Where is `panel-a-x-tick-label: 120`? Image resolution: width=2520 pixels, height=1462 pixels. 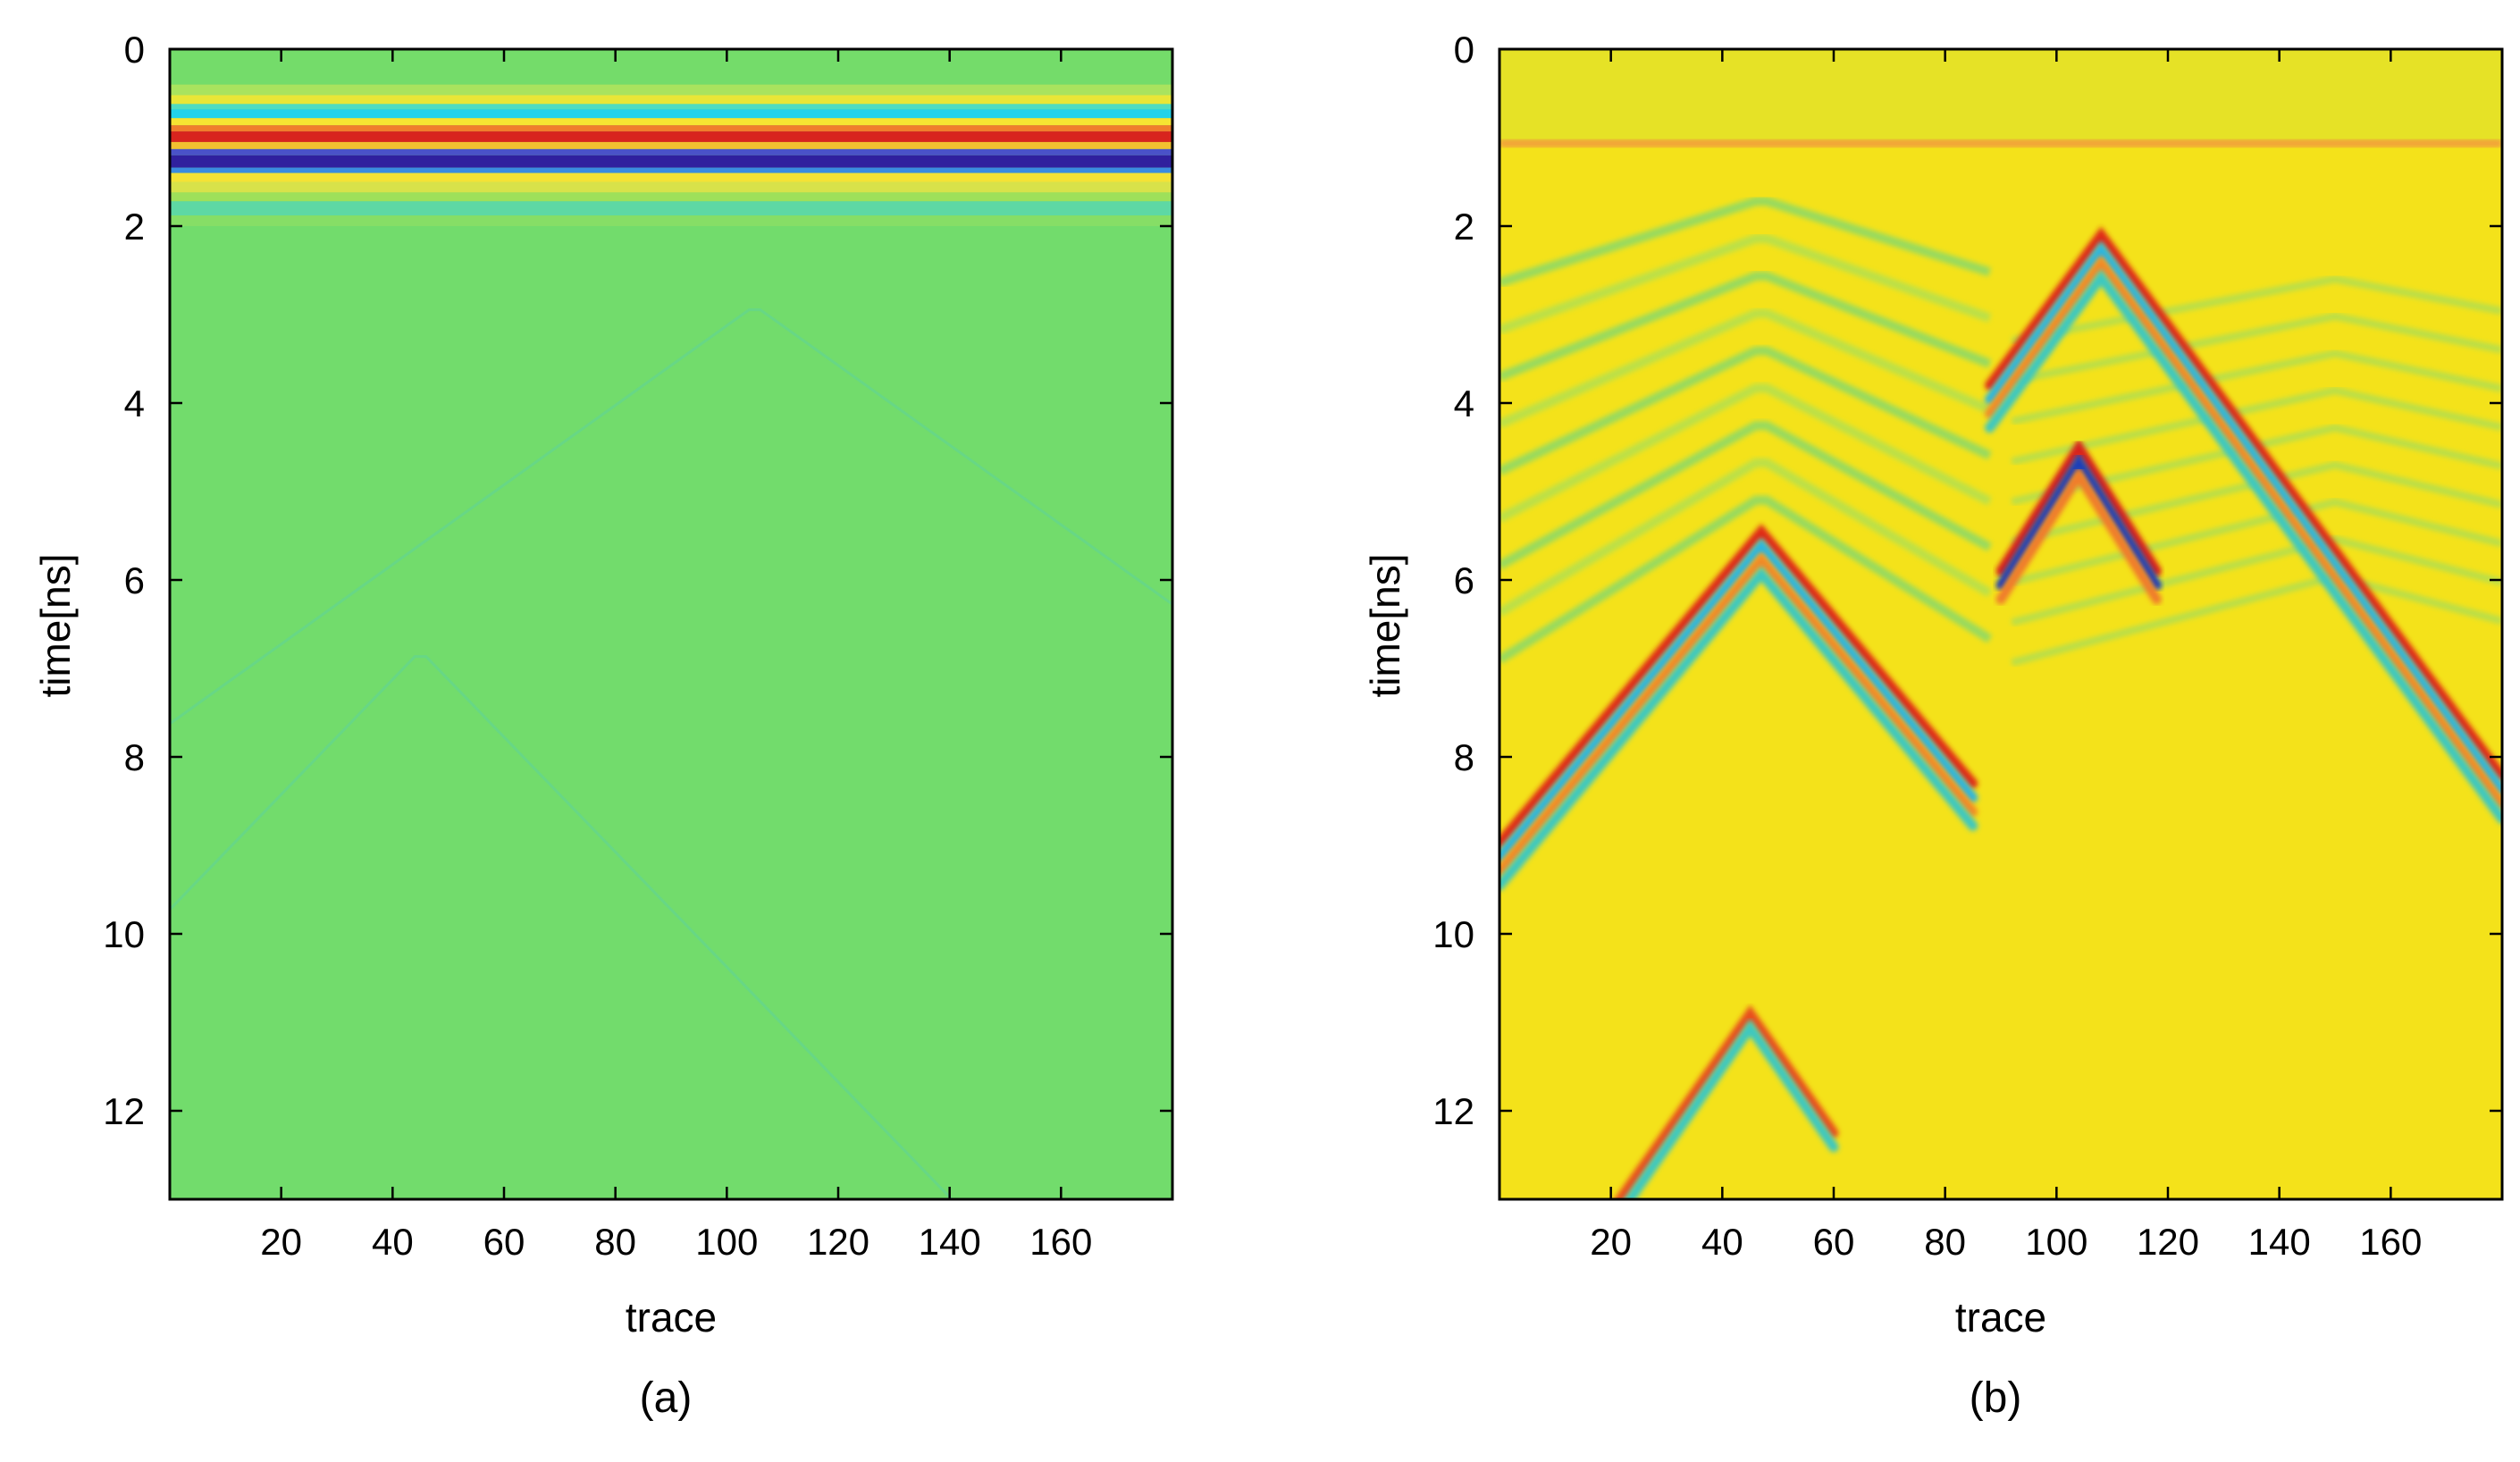
panel-a-x-tick-label: 120 is located at coordinates (838, 1242).